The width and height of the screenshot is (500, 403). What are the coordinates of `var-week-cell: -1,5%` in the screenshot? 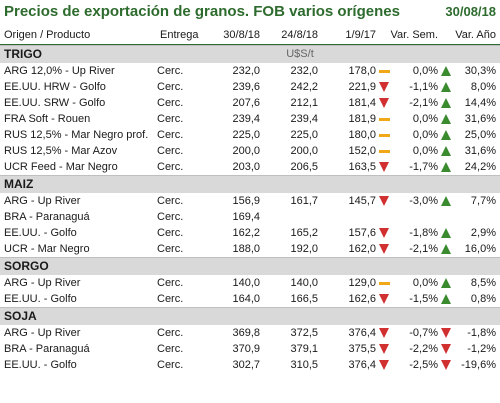 It's located at (423, 299).